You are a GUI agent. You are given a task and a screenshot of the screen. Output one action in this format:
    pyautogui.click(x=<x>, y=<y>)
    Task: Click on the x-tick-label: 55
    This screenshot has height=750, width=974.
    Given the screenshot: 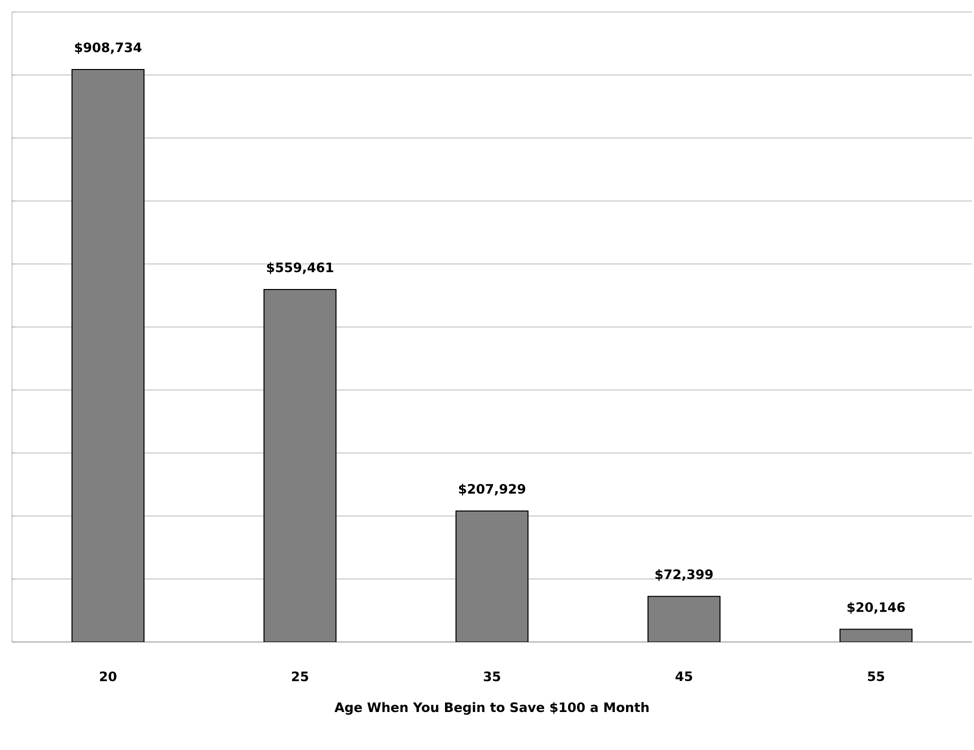 What is the action you would take?
    pyautogui.click(x=876, y=677)
    